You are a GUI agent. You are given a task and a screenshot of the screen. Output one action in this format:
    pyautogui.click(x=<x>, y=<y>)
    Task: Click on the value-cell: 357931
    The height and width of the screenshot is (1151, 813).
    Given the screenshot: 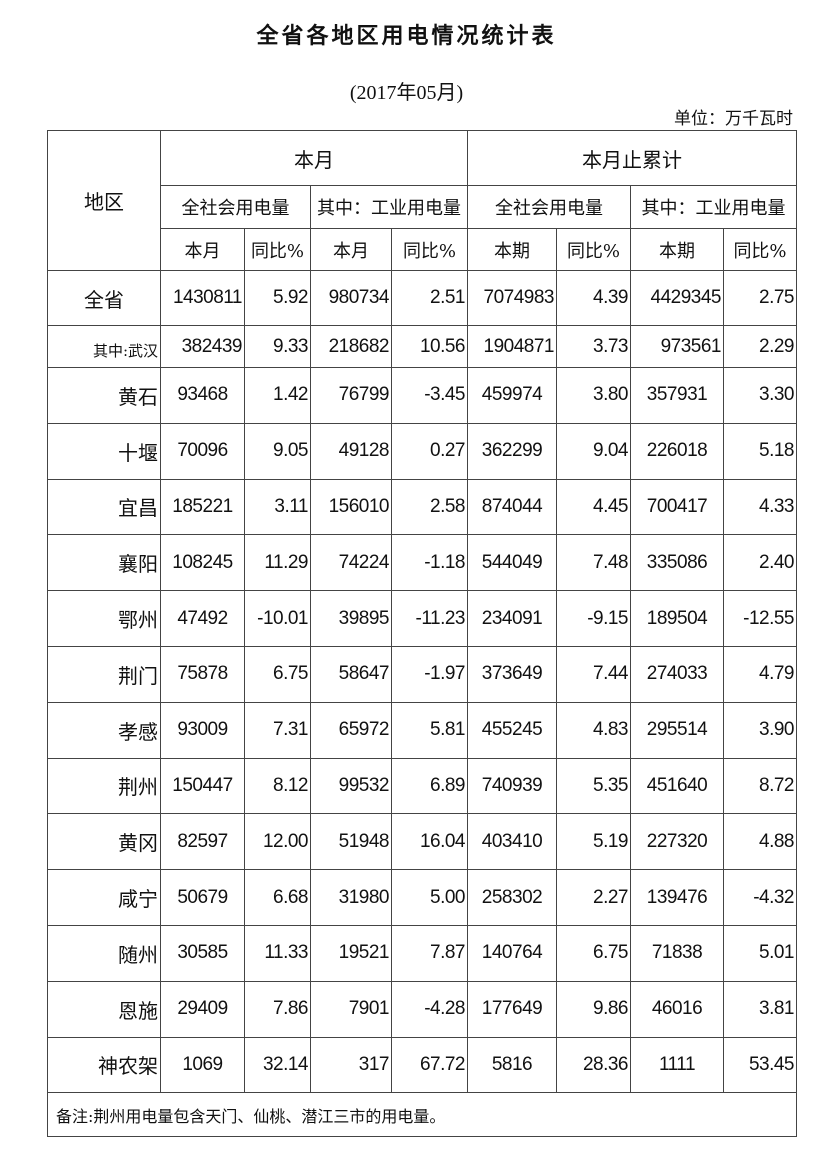 What is the action you would take?
    pyautogui.click(x=677, y=395)
    